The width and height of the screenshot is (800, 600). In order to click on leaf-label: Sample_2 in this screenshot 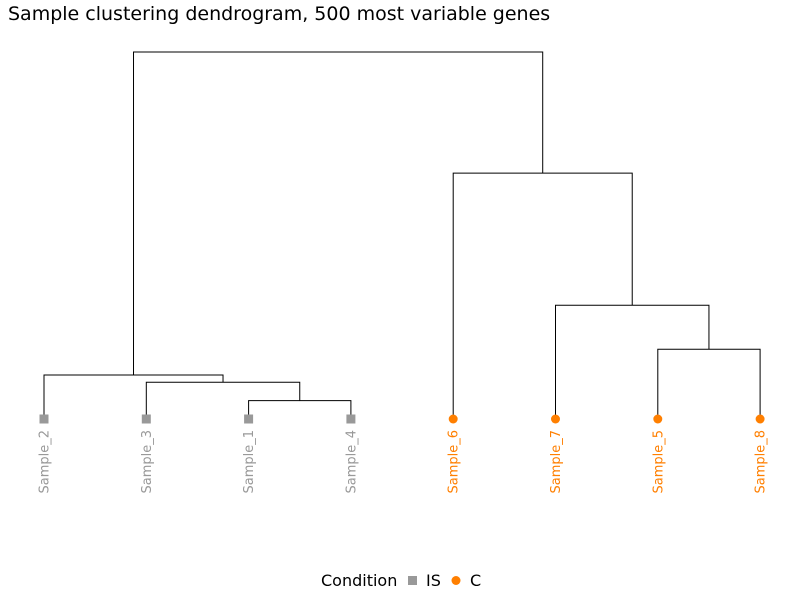, I will do `click(45, 462)`.